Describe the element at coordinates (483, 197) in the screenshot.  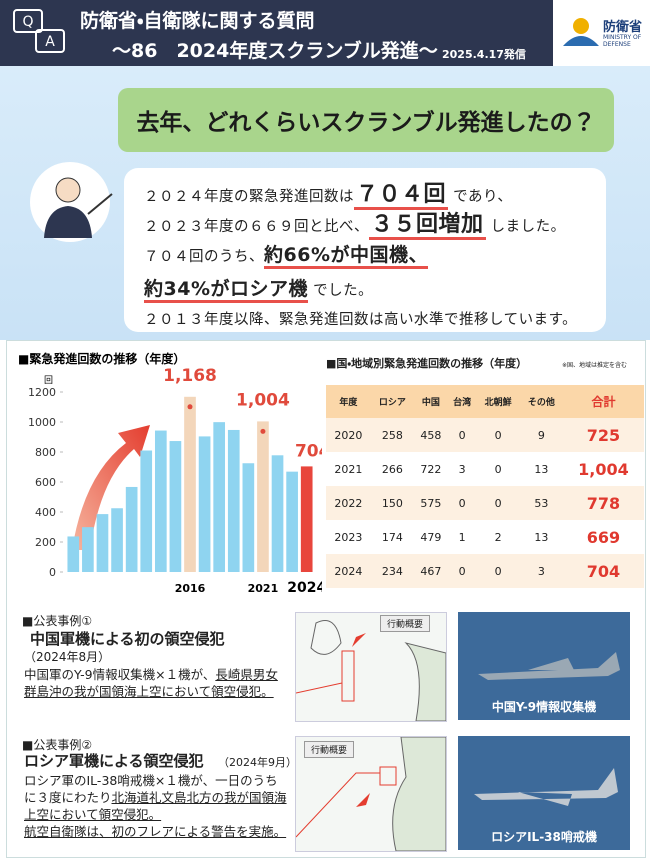
I see `text: であり、` at that location.